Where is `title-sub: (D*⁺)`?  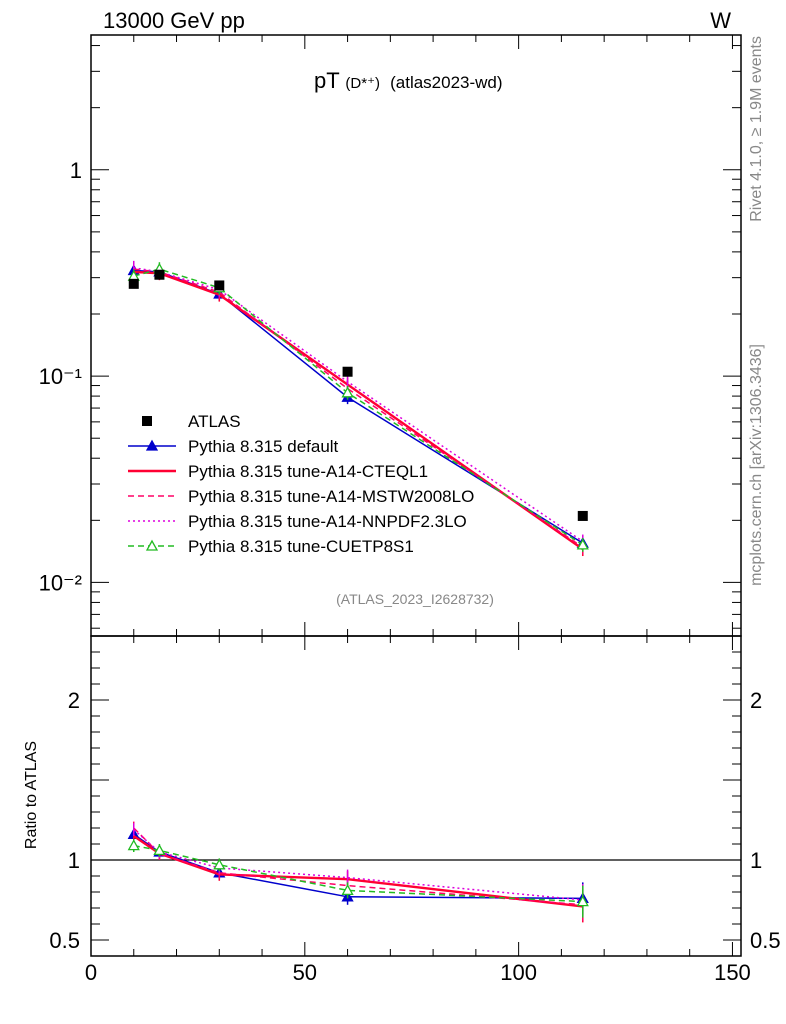 title-sub: (D*⁺) is located at coordinates (362, 83).